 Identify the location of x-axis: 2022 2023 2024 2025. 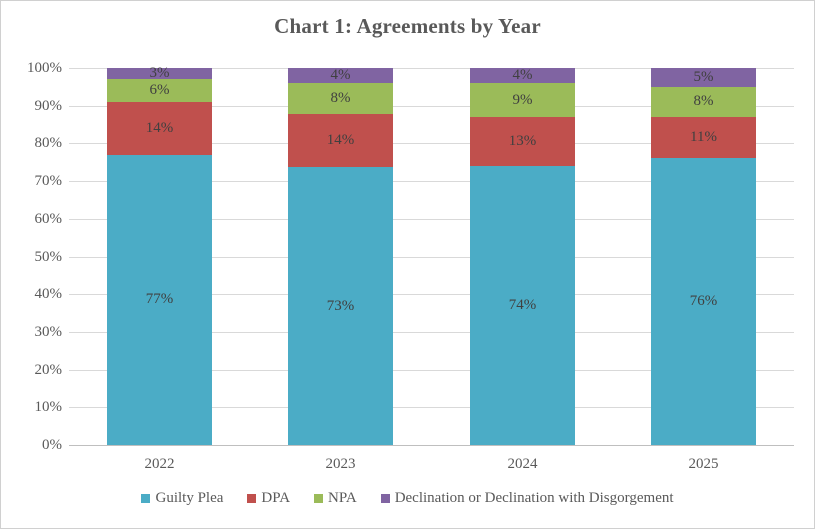
(431, 466).